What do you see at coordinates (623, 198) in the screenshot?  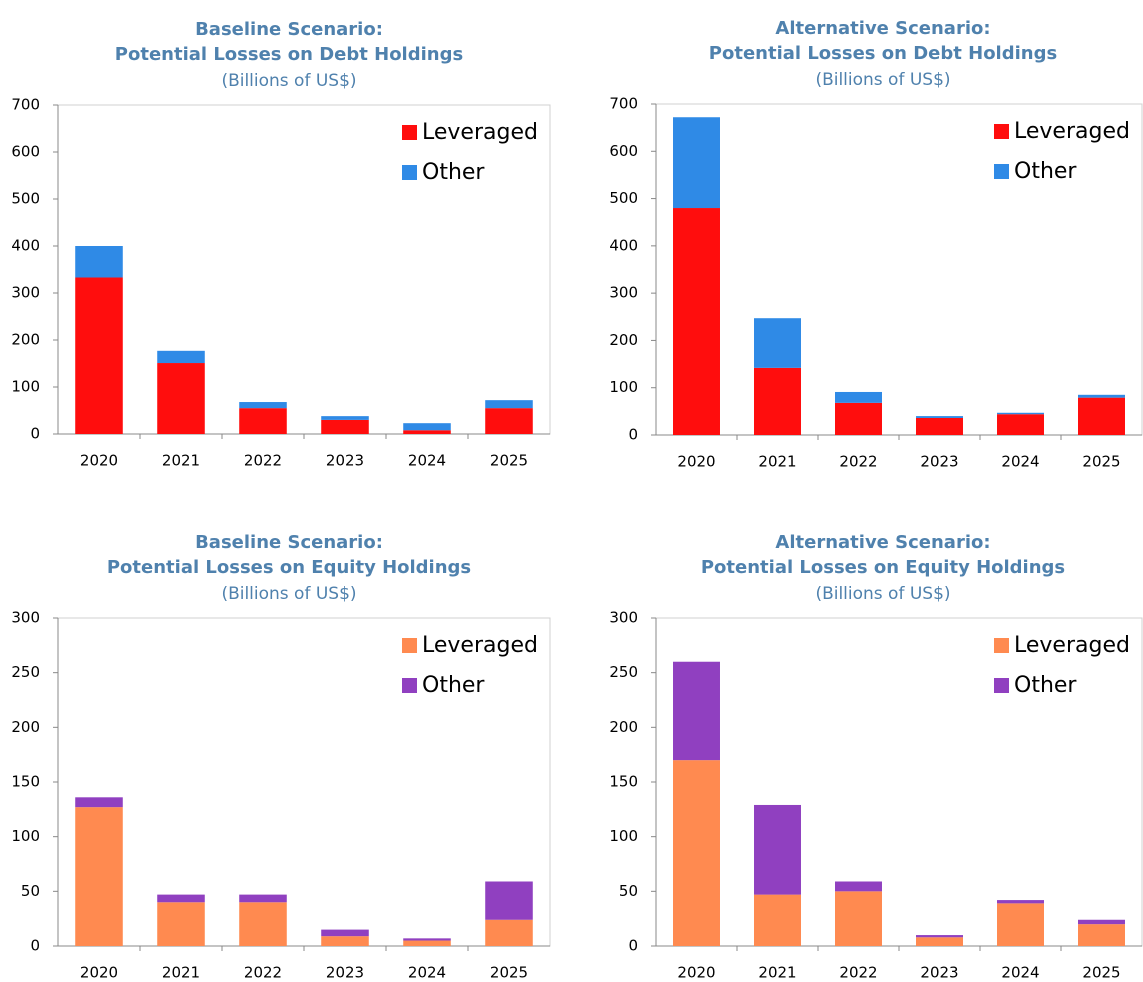 I see `y-tick-label: 500` at bounding box center [623, 198].